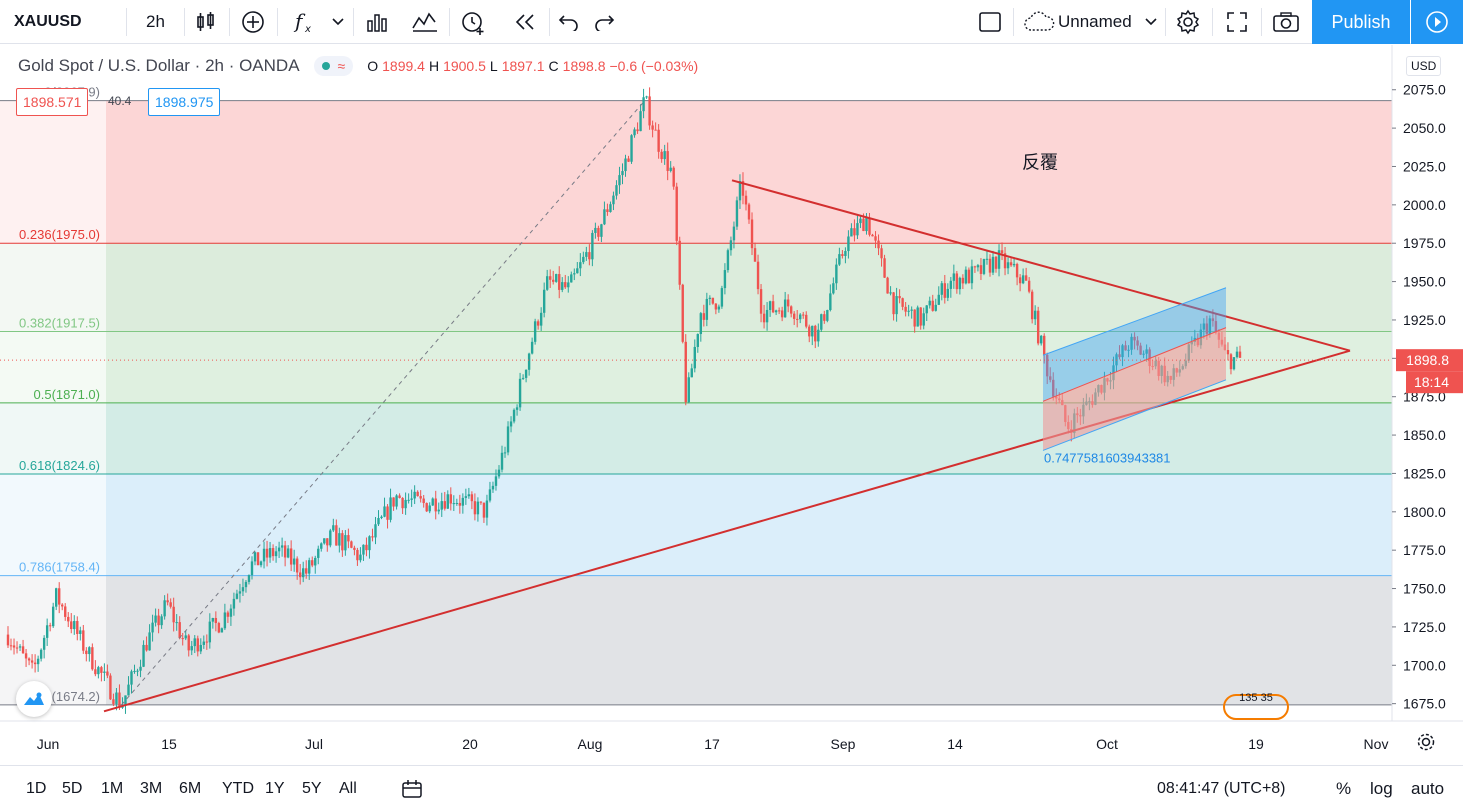  What do you see at coordinates (155, 21) in the screenshot?
I see `interval-button: 2h` at bounding box center [155, 21].